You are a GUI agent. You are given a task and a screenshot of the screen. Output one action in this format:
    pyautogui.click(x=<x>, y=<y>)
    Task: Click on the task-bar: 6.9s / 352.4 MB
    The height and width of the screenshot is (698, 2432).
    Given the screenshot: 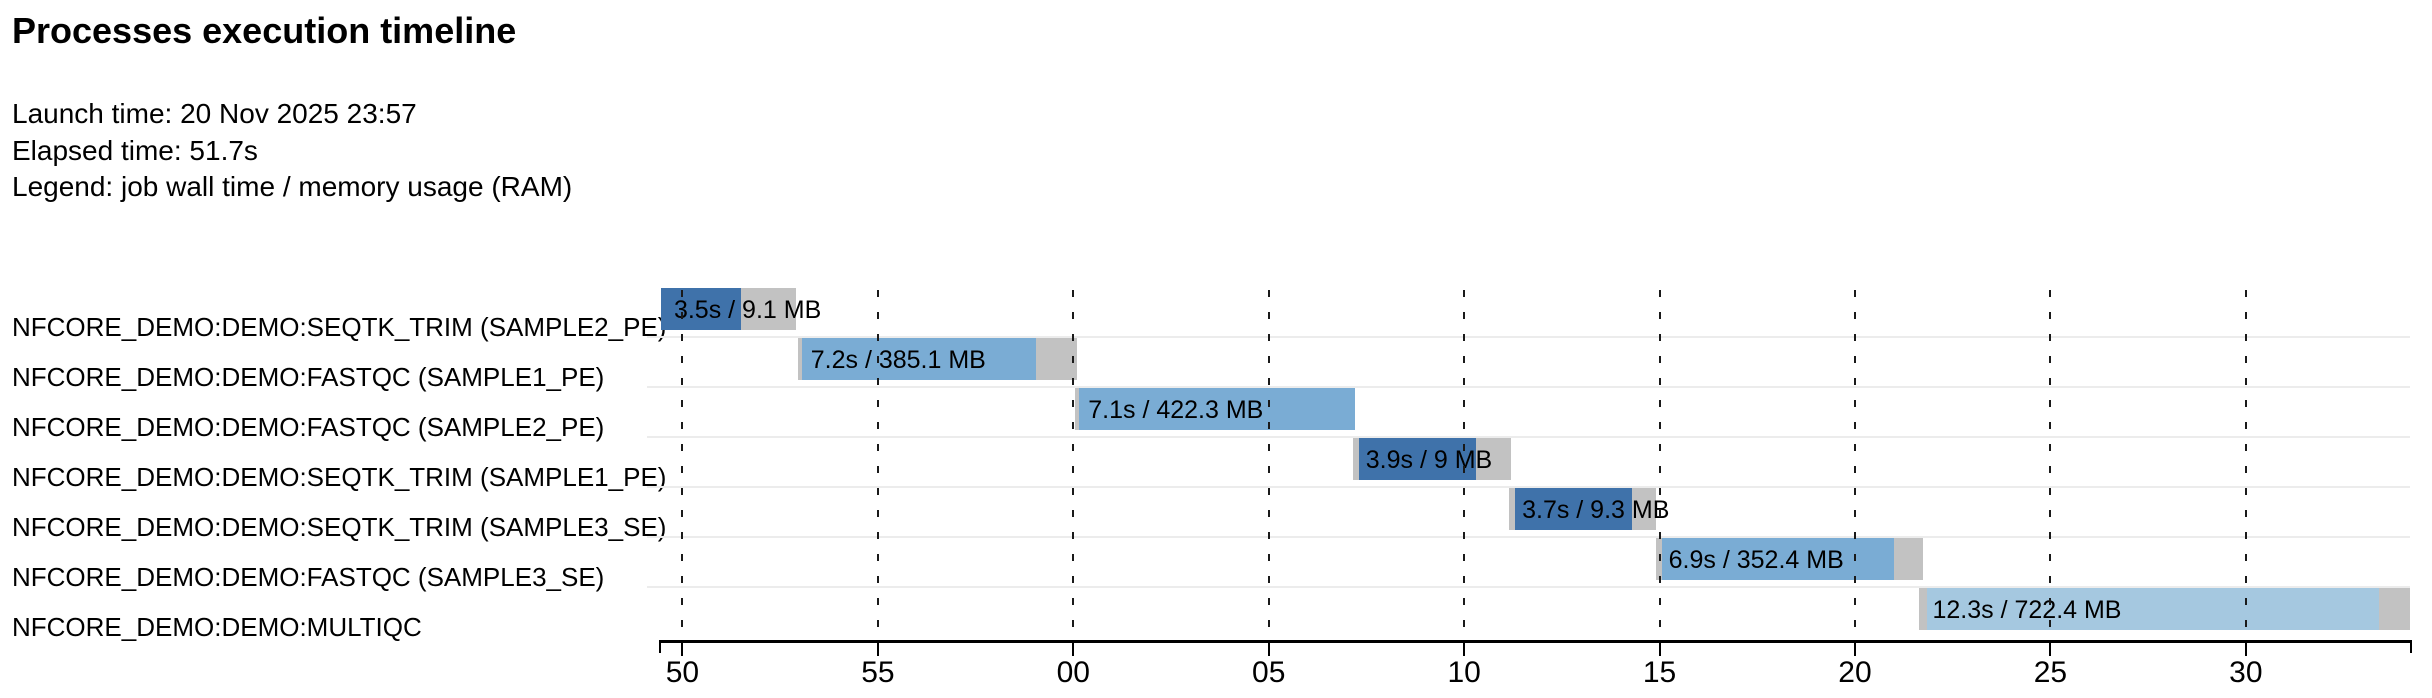 What is the action you would take?
    pyautogui.click(x=1789, y=559)
    